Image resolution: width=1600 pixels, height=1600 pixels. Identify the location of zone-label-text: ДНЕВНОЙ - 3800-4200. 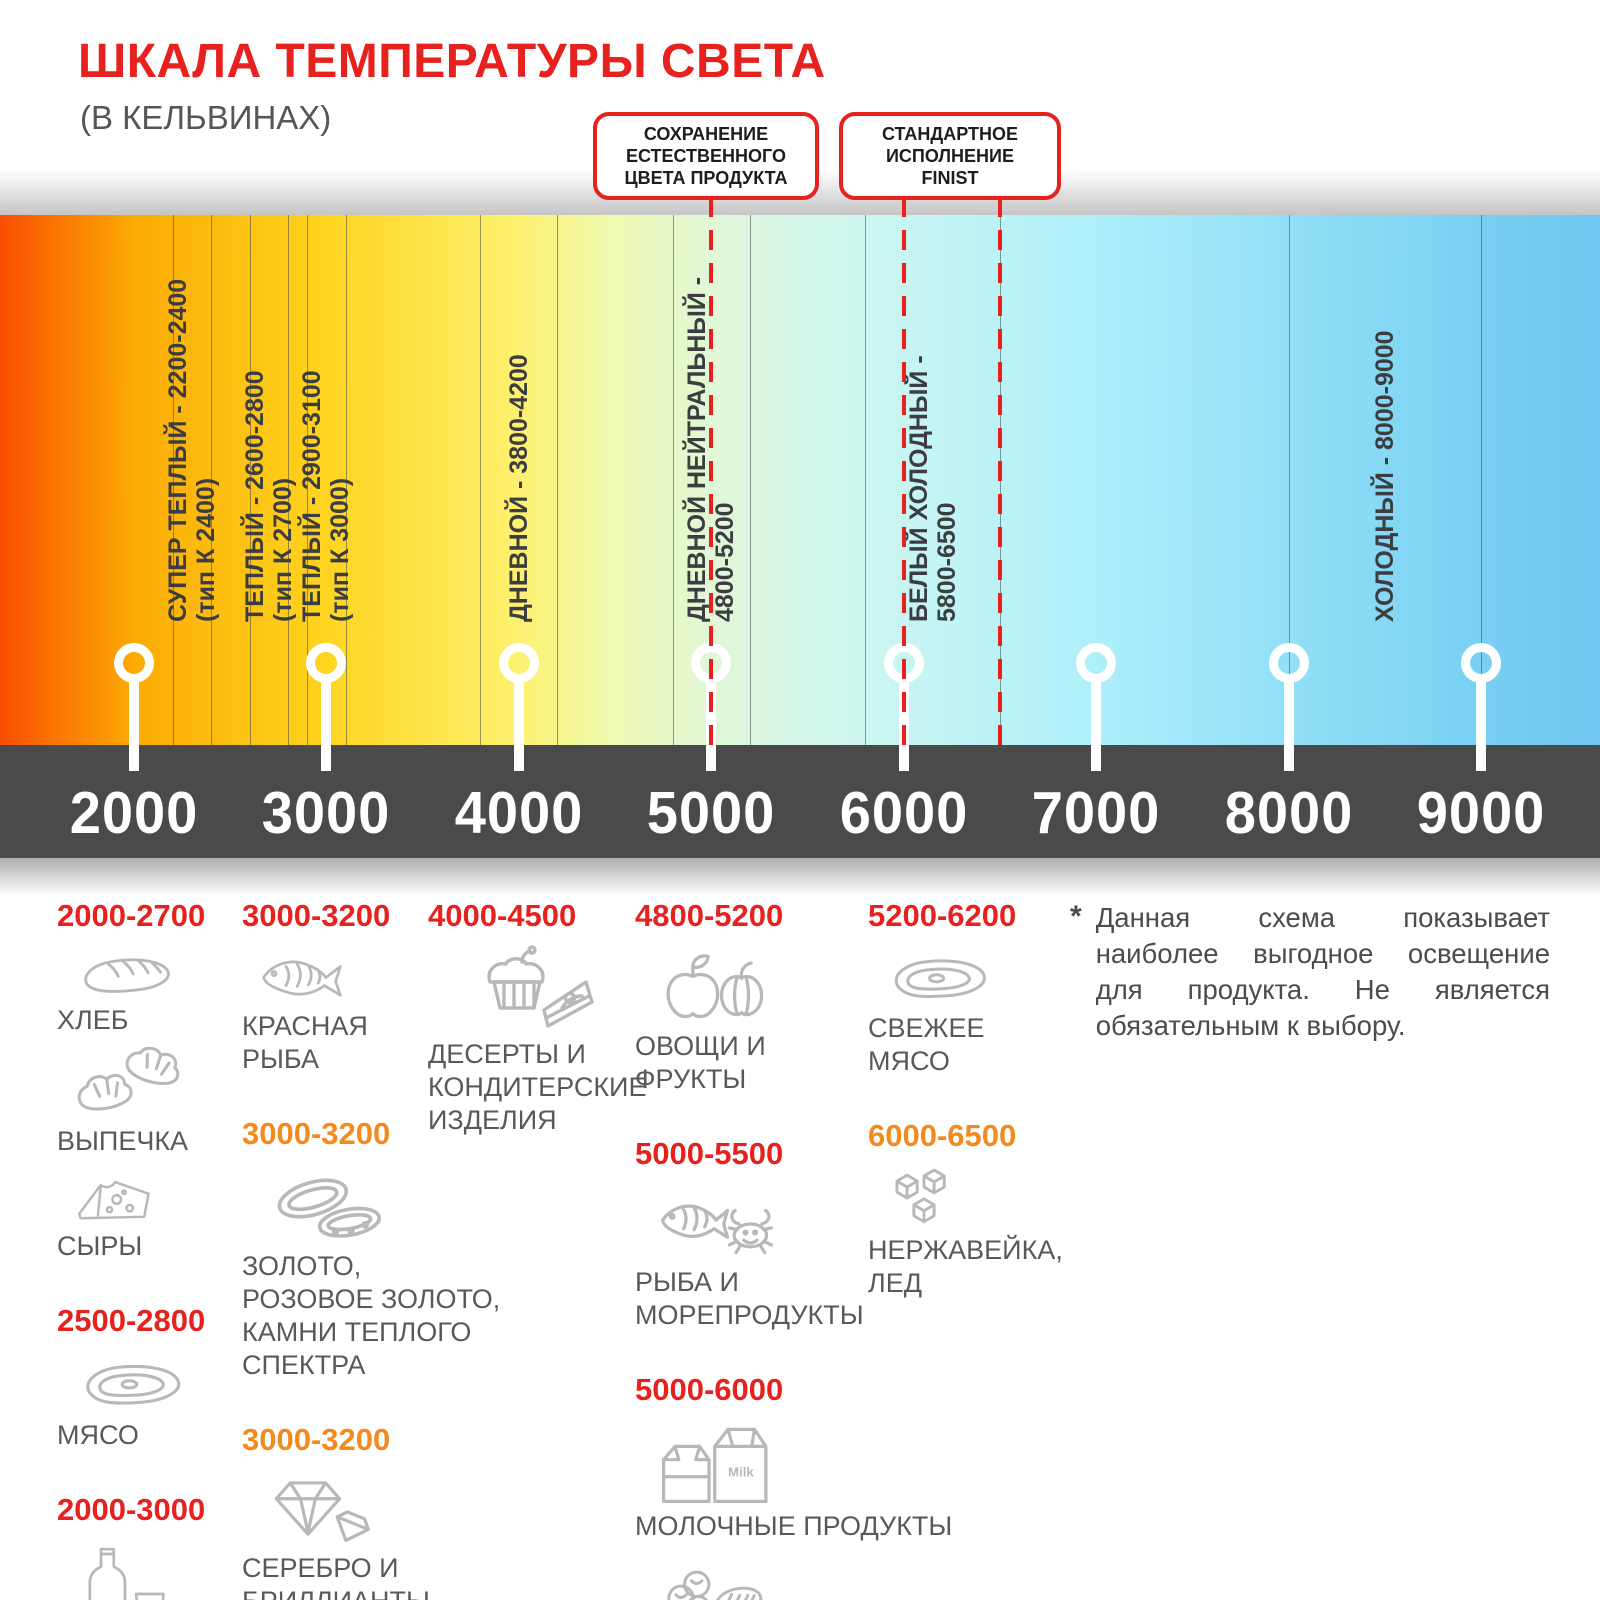
(518, 488).